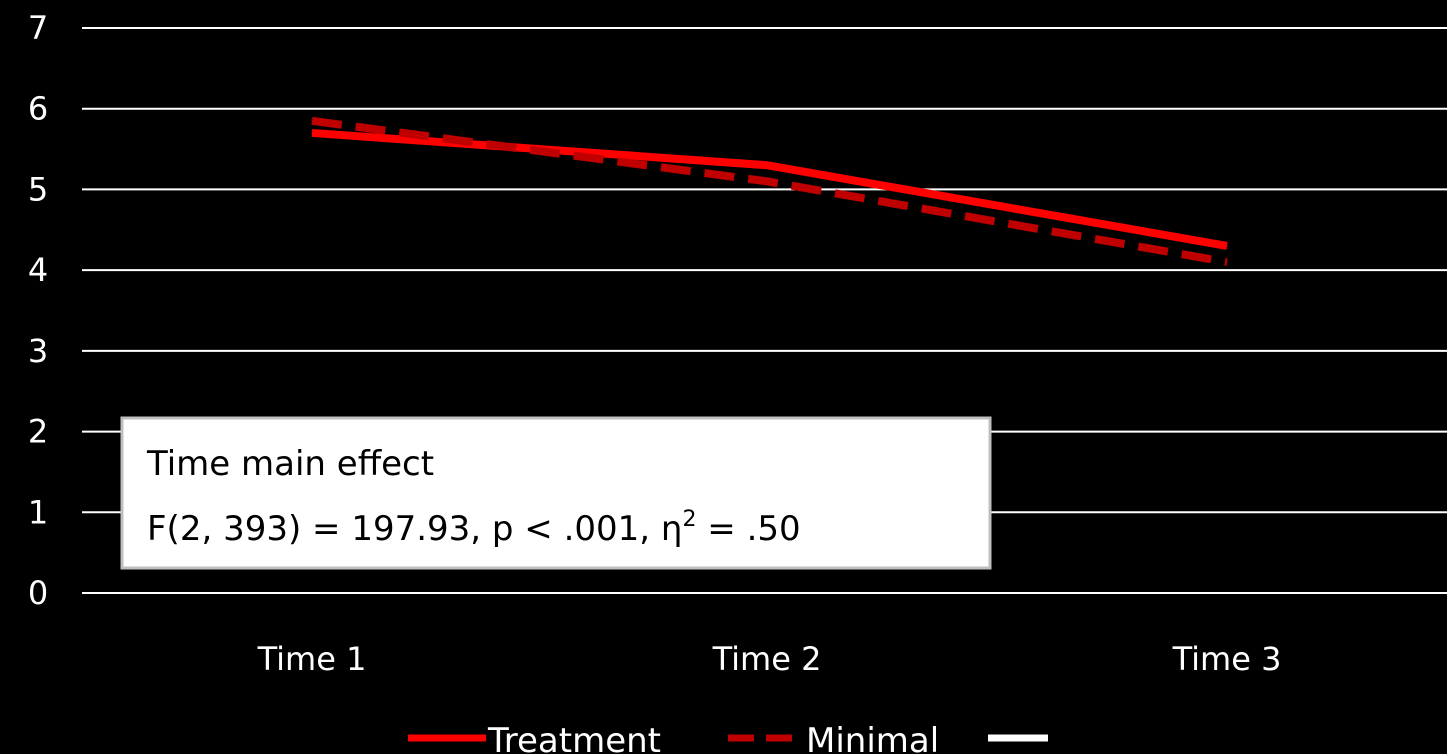 The height and width of the screenshot is (754, 1447). Describe the element at coordinates (38, 189) in the screenshot. I see `y-tick-label-5: 5` at that location.